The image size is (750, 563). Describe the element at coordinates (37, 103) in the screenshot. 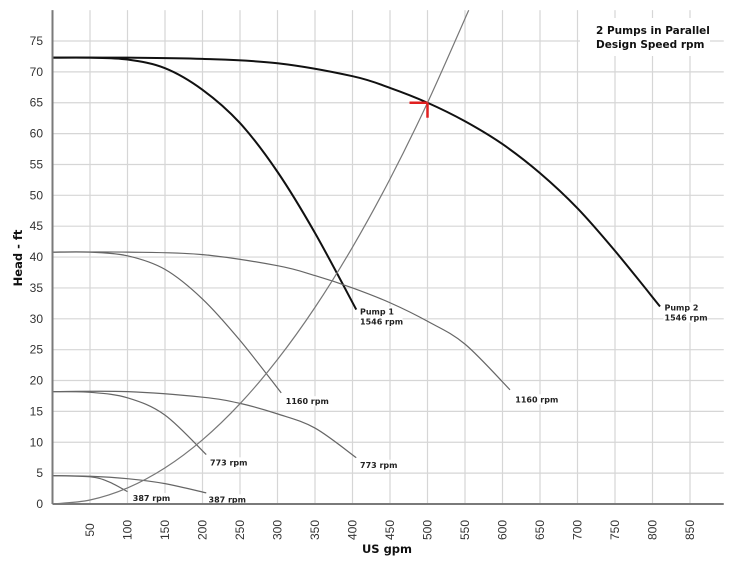

I see `y-tick-label: 65` at that location.